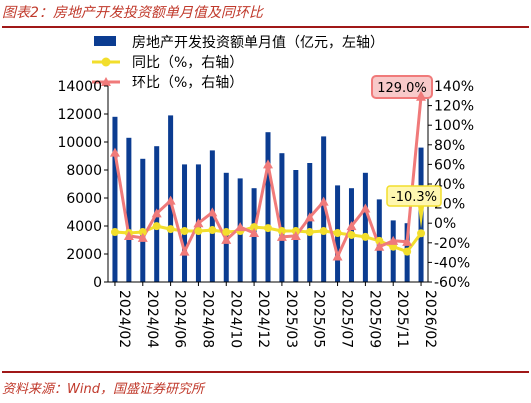  I want to click on x-tick-label: 2024/06, so click(180, 319).